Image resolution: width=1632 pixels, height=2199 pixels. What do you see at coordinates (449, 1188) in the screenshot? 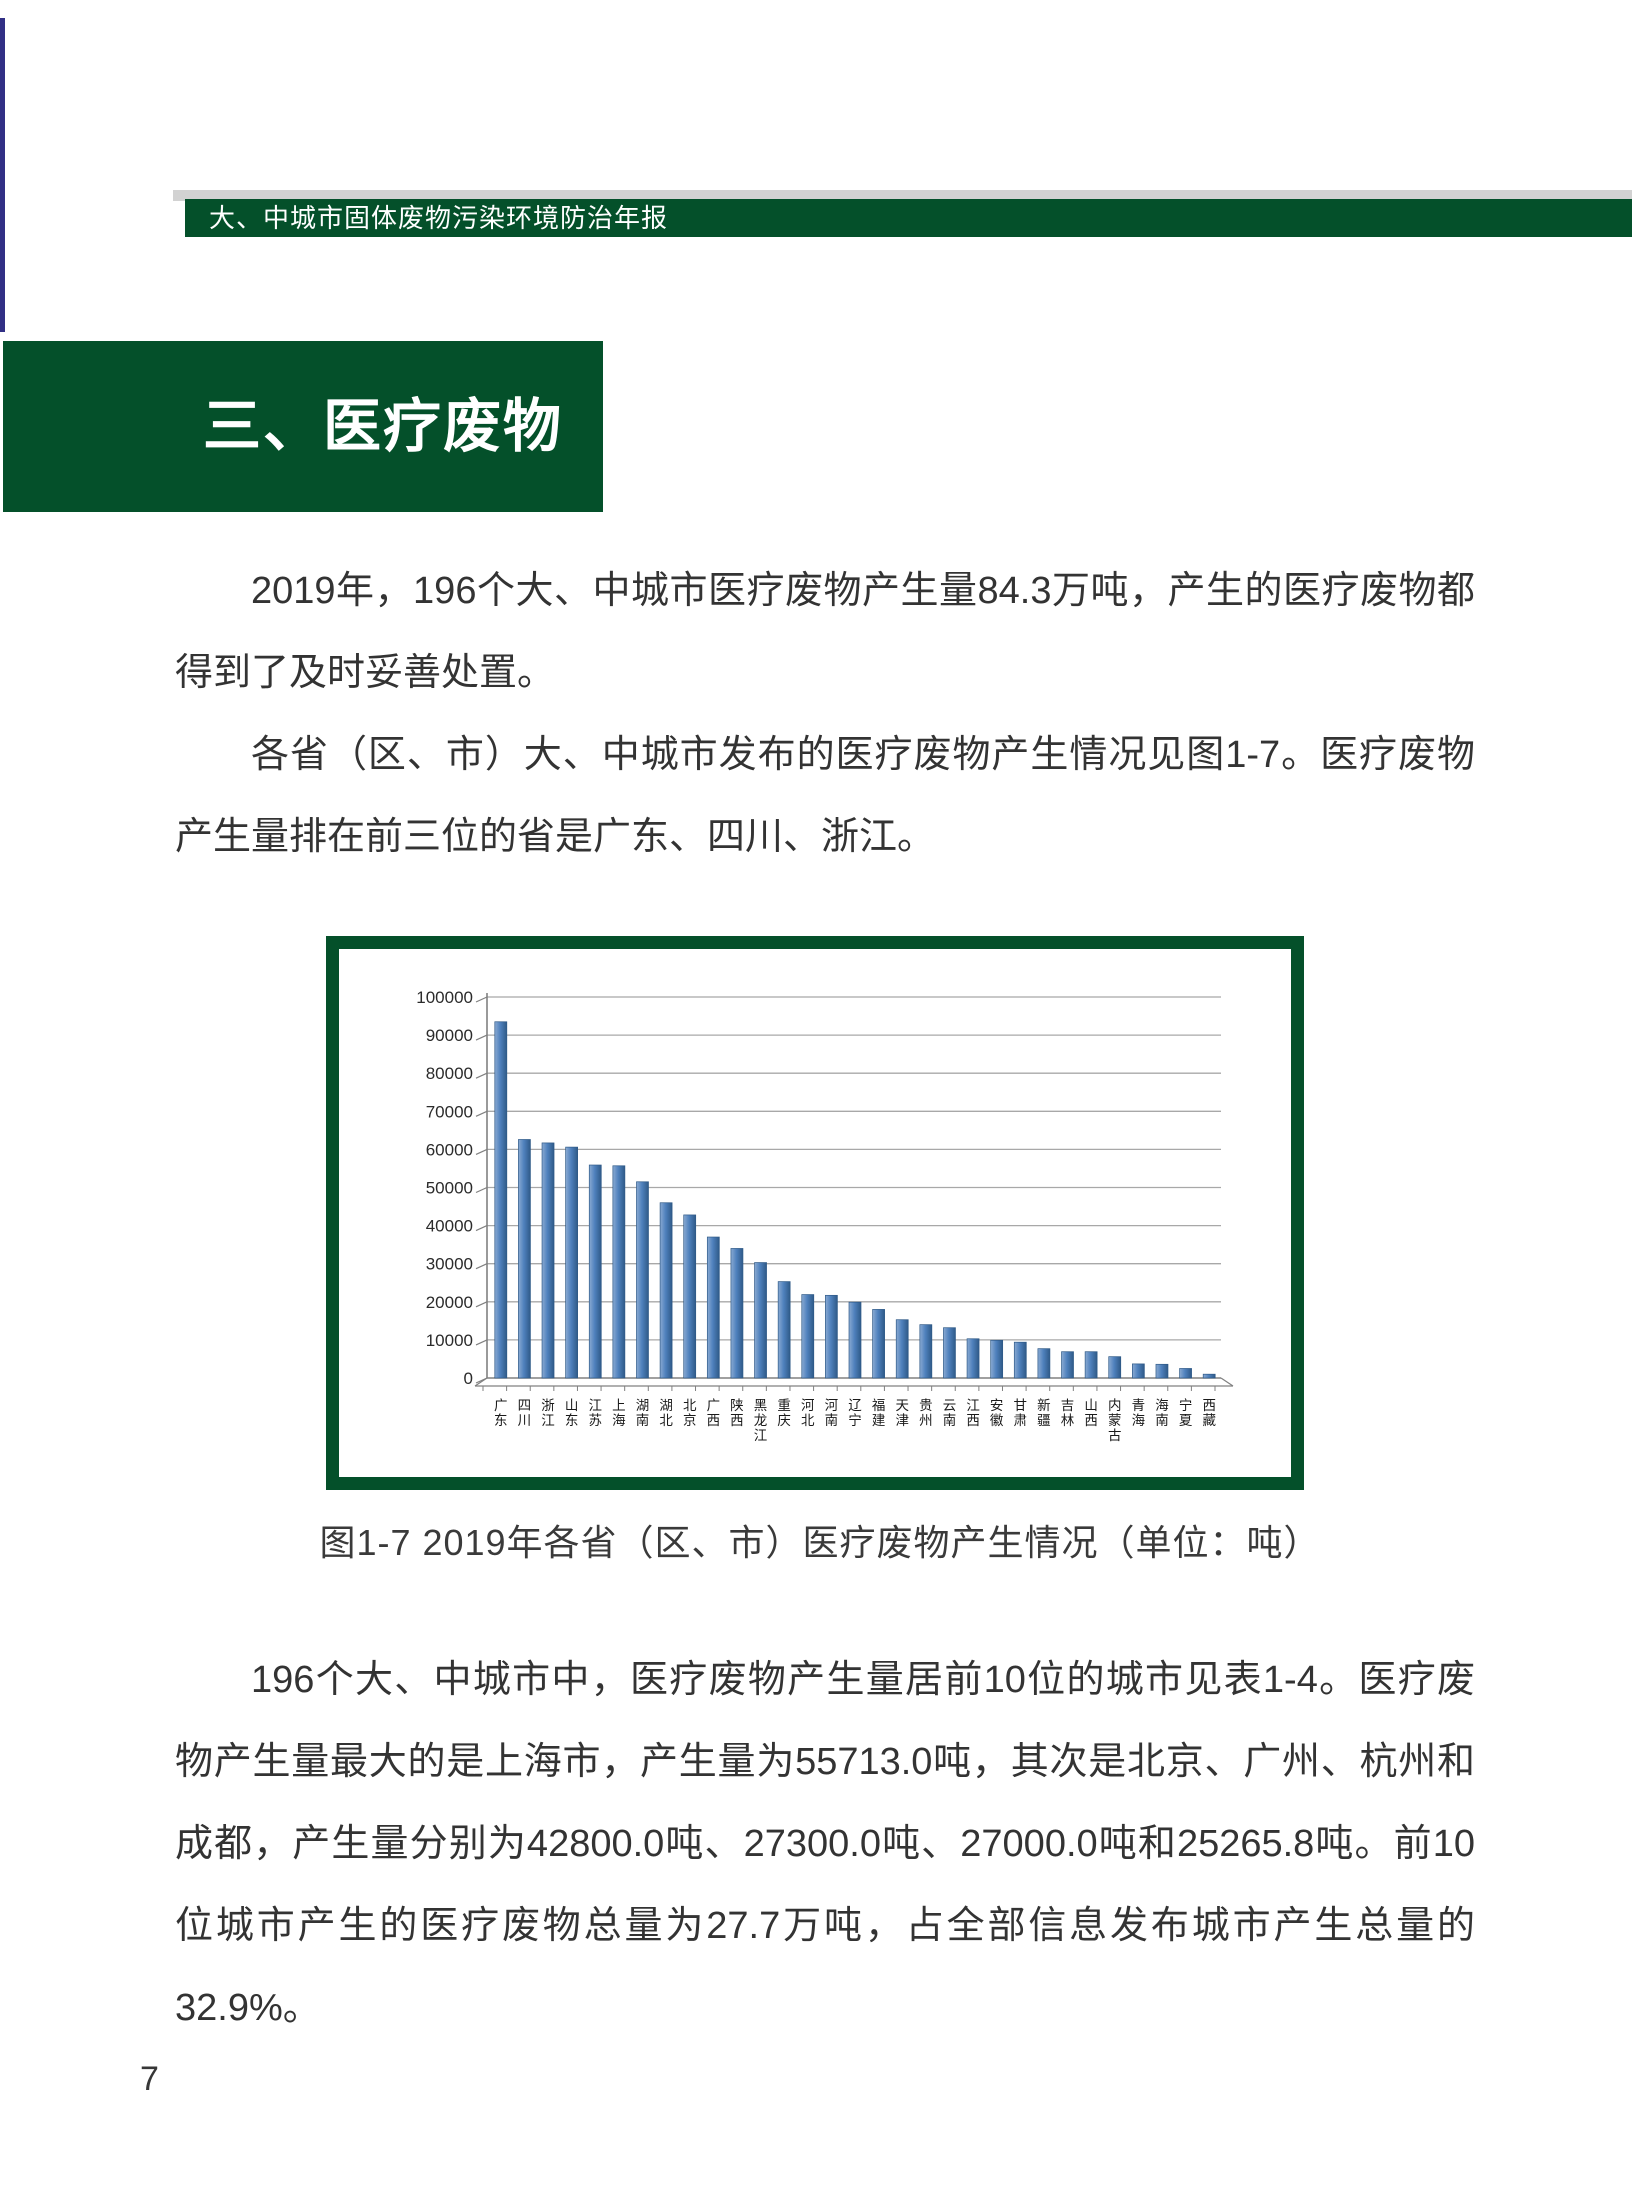
I see `svg-text: 50000` at bounding box center [449, 1188].